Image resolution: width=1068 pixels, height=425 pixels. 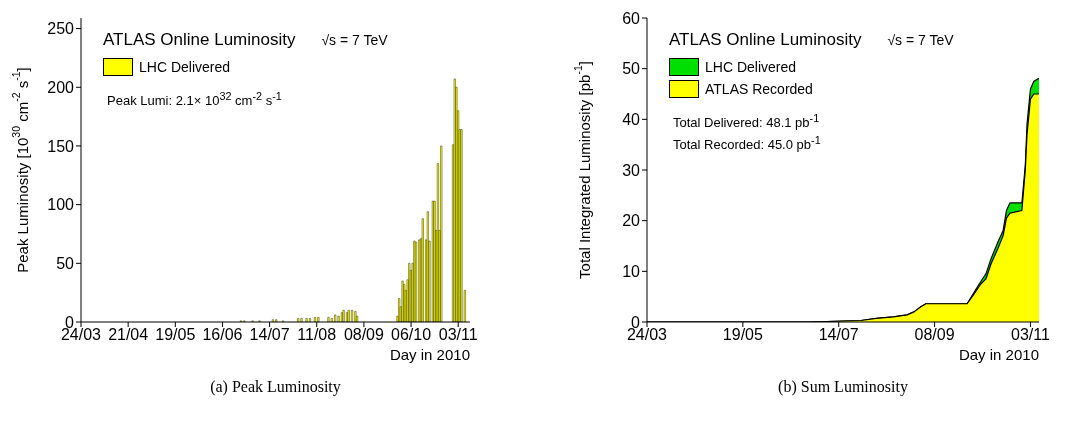 What do you see at coordinates (61, 29) in the screenshot?
I see `y-tick-label: 250` at bounding box center [61, 29].